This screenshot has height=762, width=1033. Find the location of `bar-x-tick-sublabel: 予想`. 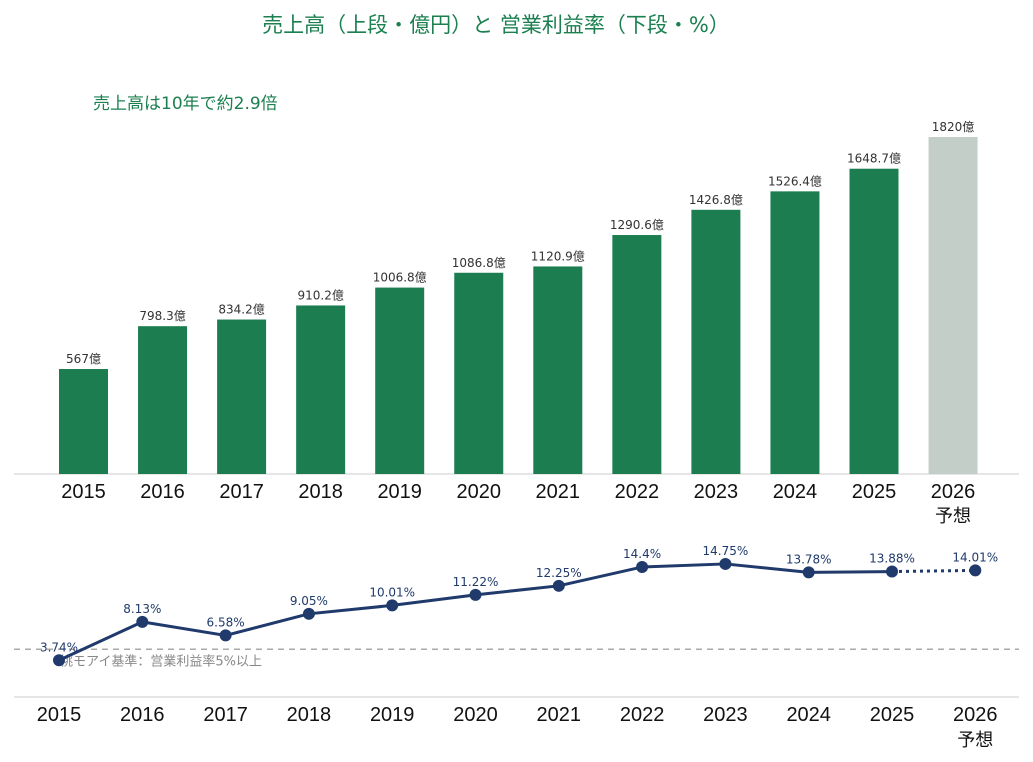

bar-x-tick-sublabel: 予想 is located at coordinates (953, 516).